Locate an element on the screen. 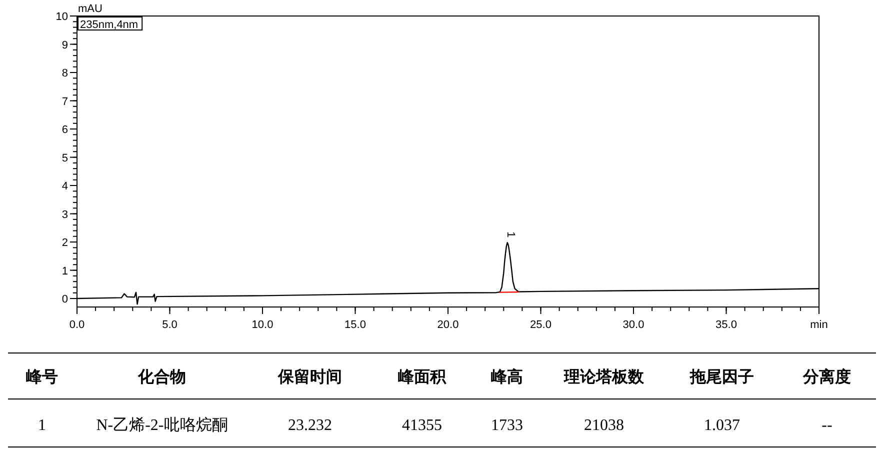 The width and height of the screenshot is (884, 454). text: N-乙烯-2-吡咯烷酮 is located at coordinates (162, 425).